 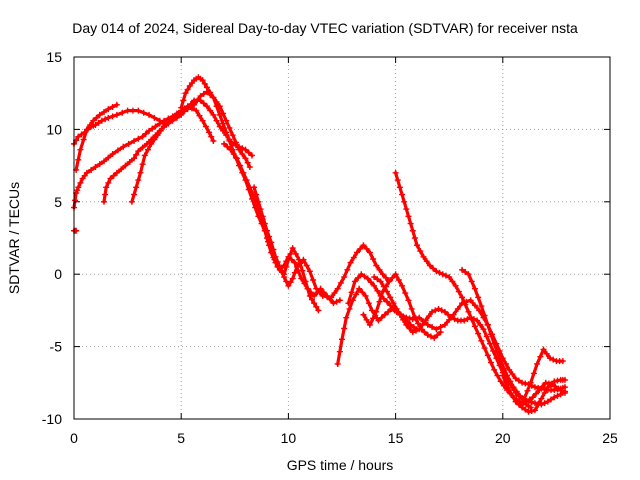 What do you see at coordinates (181, 438) in the screenshot?
I see `x-tick-label: 5` at bounding box center [181, 438].